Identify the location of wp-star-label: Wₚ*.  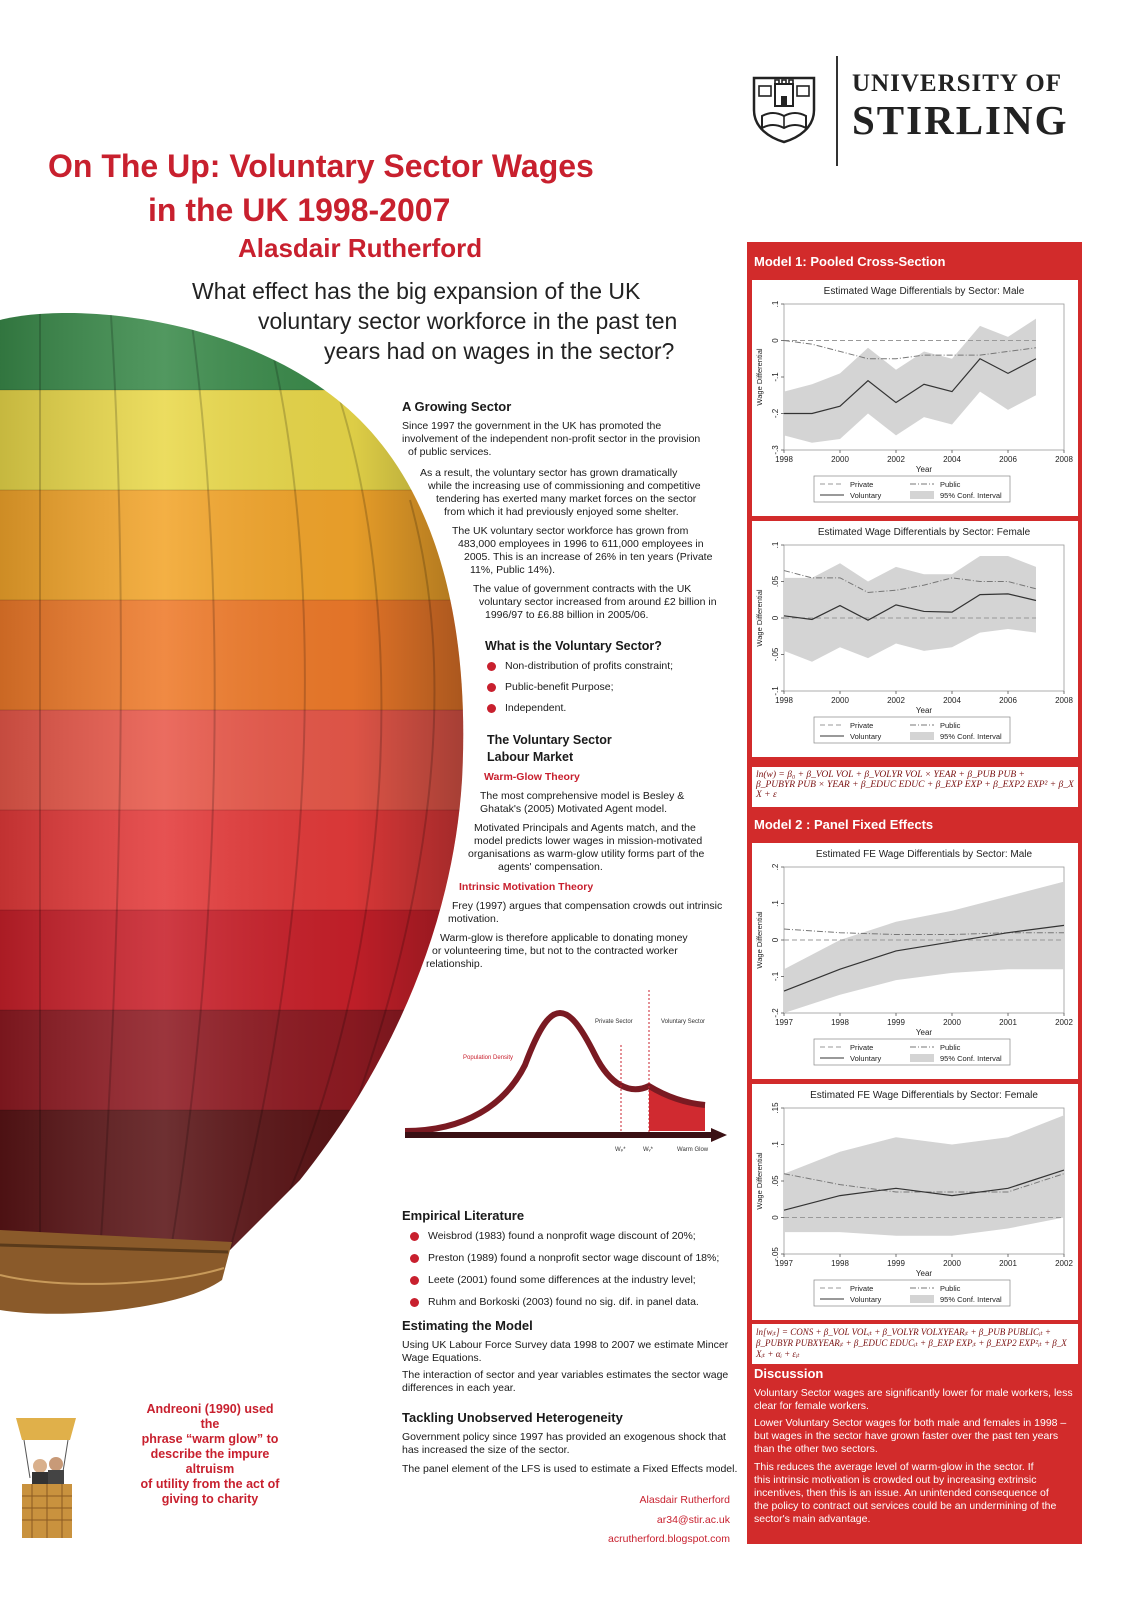
(620, 1150).